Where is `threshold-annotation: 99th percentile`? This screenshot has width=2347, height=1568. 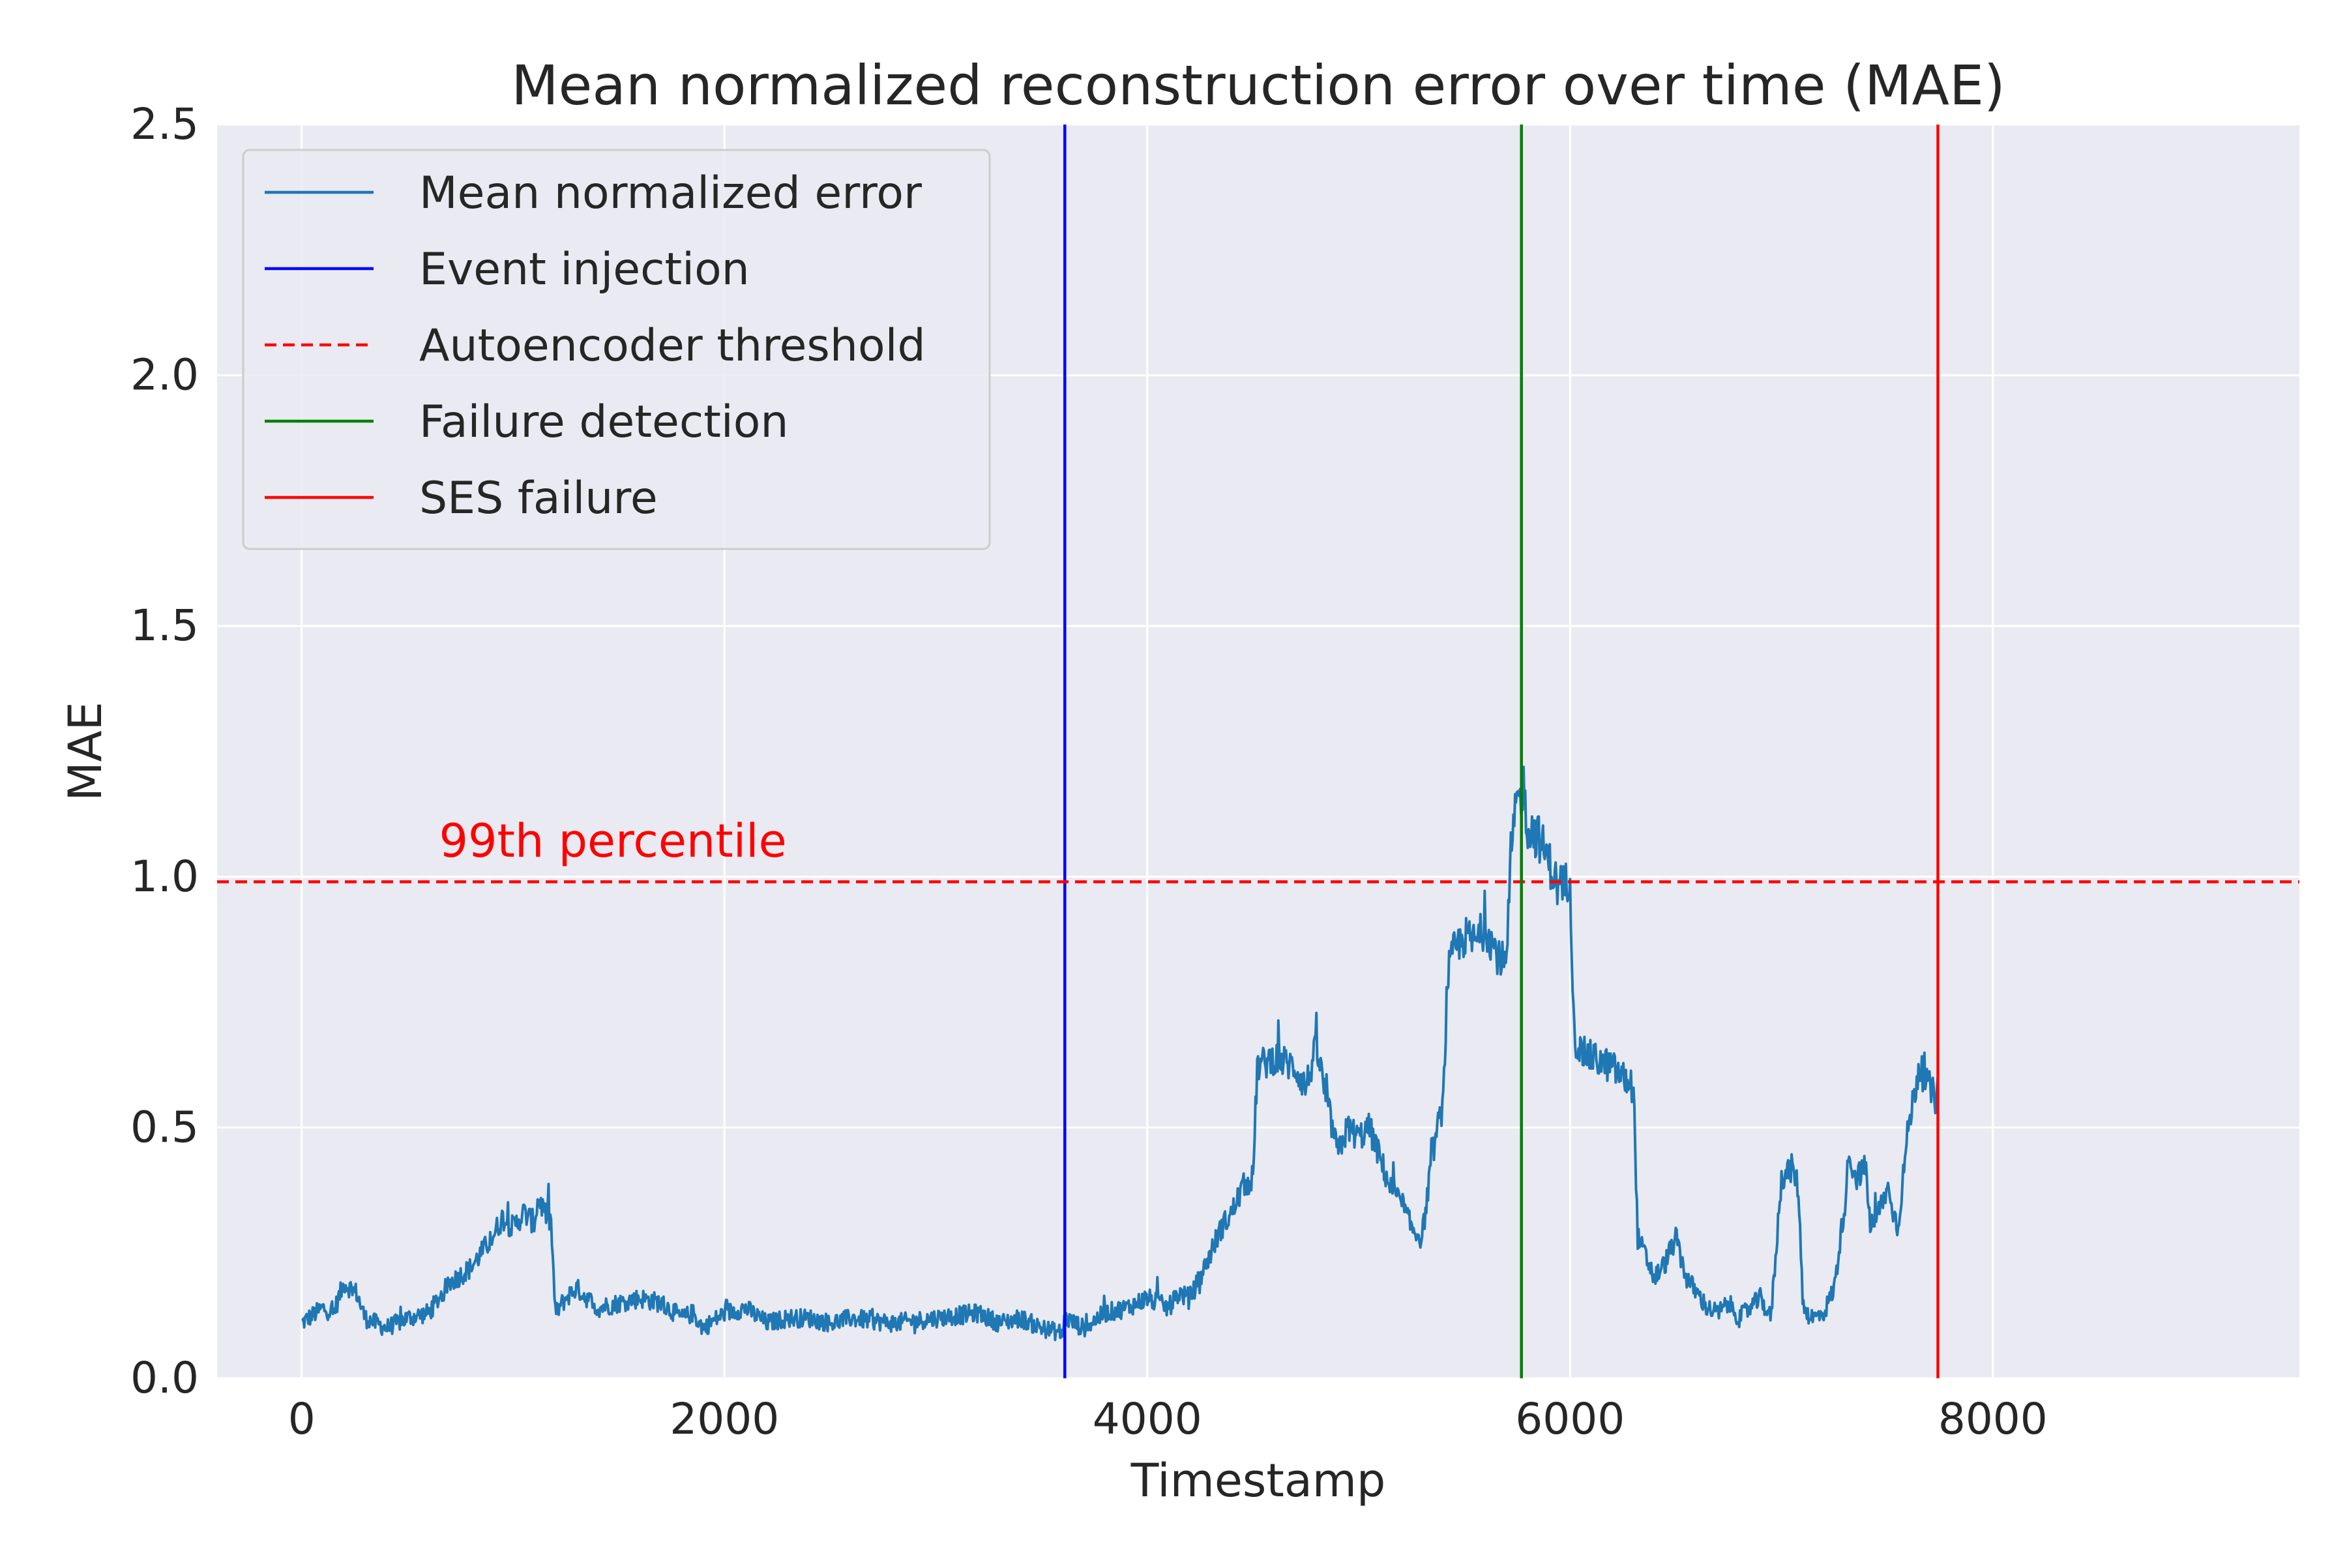
threshold-annotation: 99th percentile is located at coordinates (612, 841).